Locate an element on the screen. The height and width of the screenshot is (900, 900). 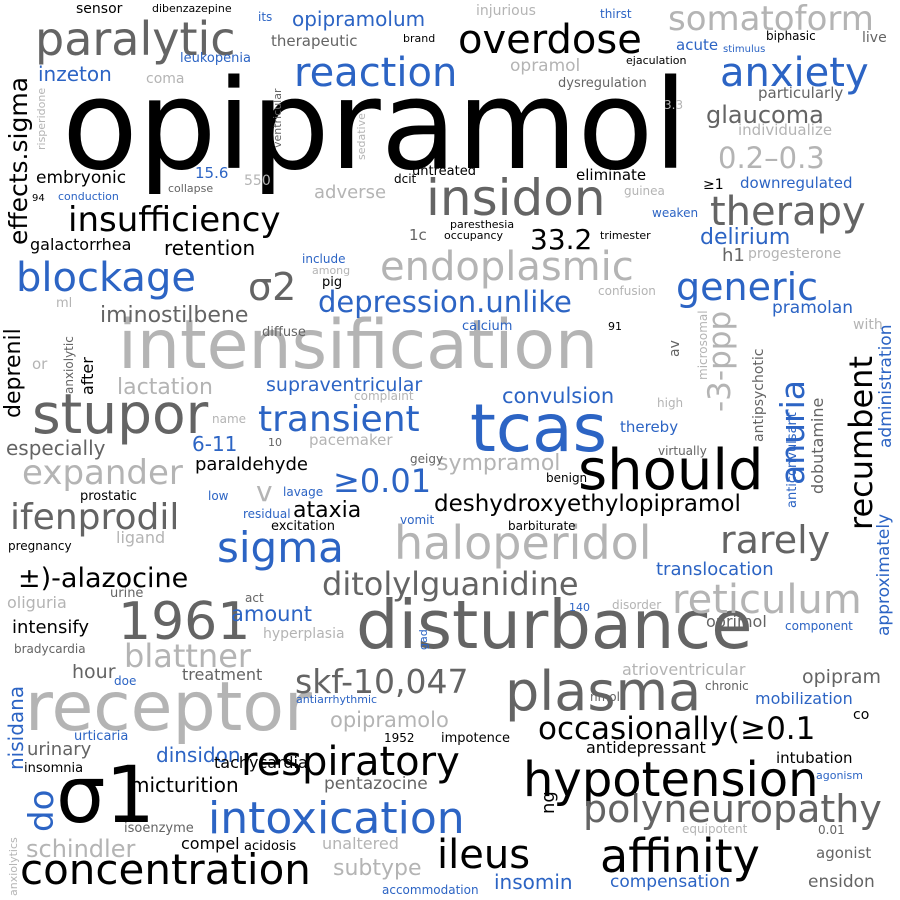
word-6-11: 6-11 is located at coordinates (215, 444).